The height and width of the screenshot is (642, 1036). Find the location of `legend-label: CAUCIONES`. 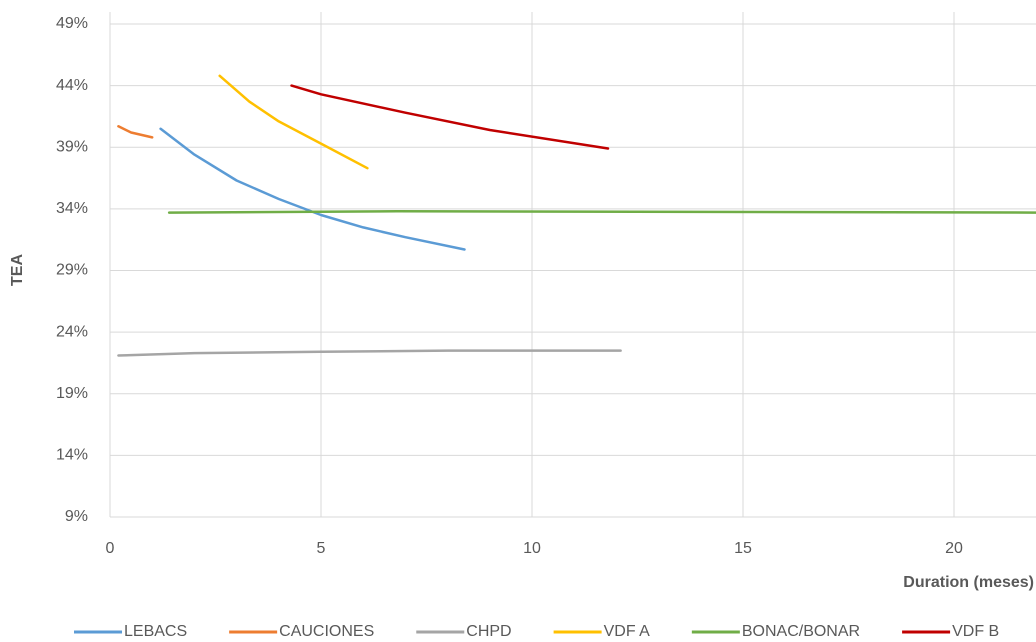

legend-label: CAUCIONES is located at coordinates (326, 631).